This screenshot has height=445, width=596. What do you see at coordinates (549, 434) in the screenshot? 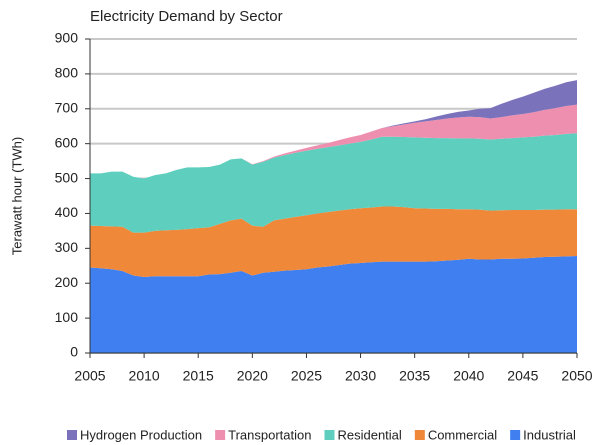
I see `legend-label: Industrial` at bounding box center [549, 434].